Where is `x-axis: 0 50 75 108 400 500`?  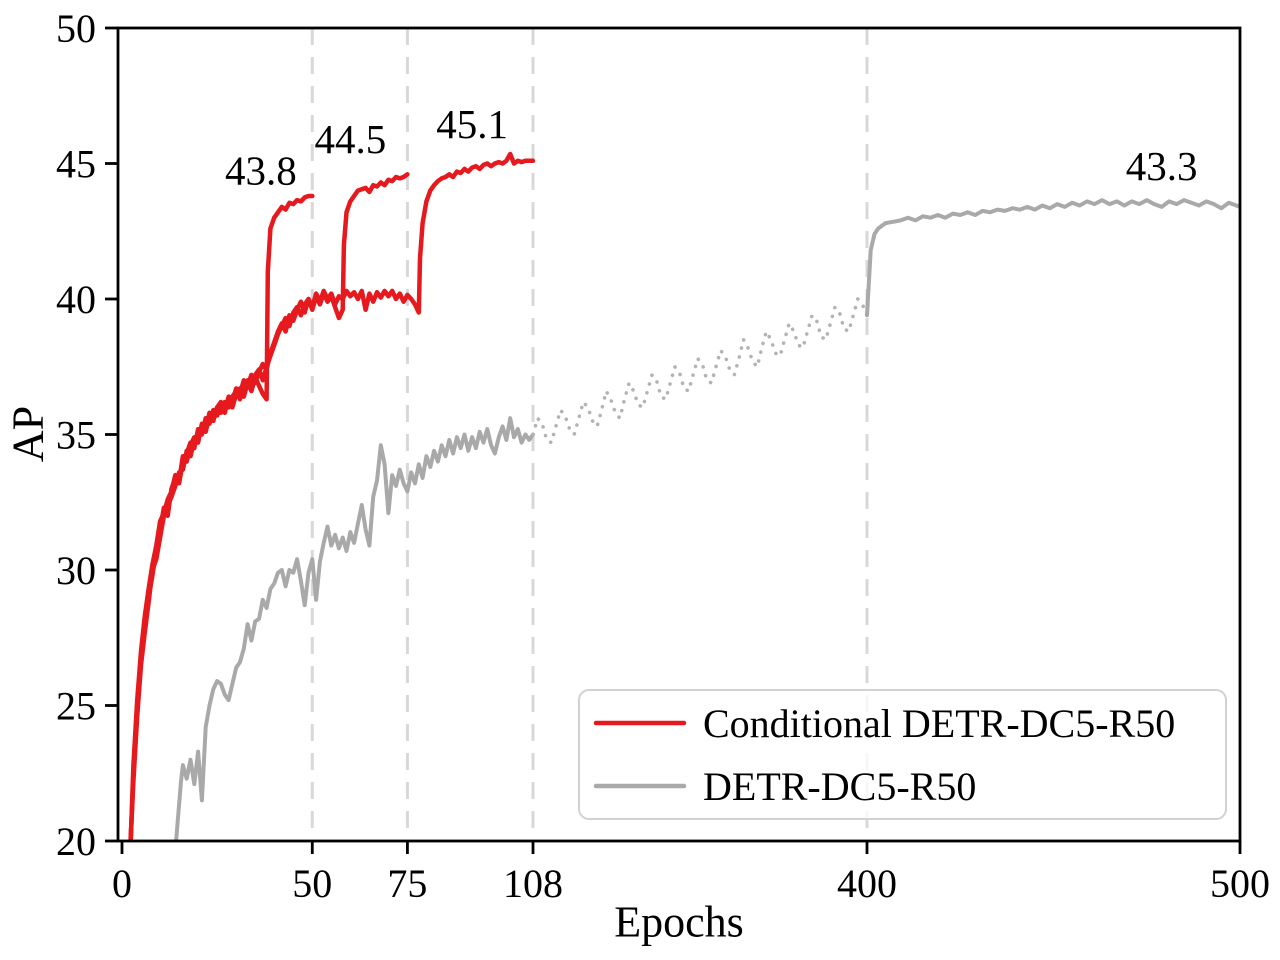 x-axis: 0 50 75 108 400 500 is located at coordinates (691, 873).